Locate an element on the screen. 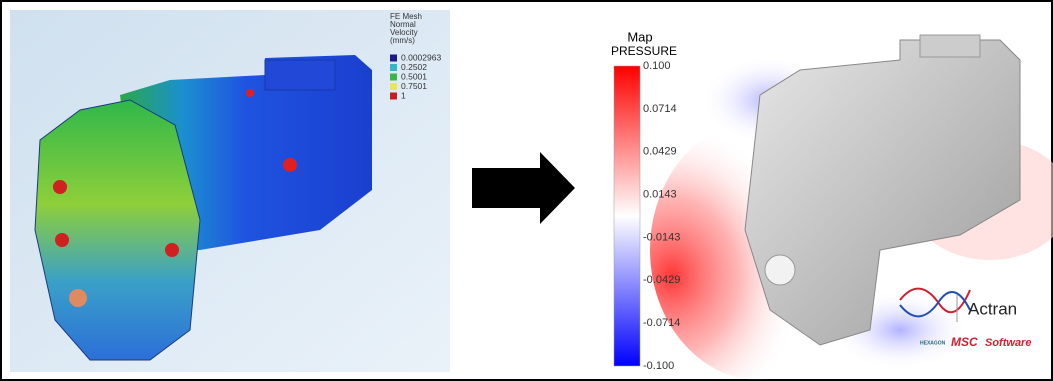 Image resolution: width=1053 pixels, height=381 pixels. colorbar is located at coordinates (627, 216).